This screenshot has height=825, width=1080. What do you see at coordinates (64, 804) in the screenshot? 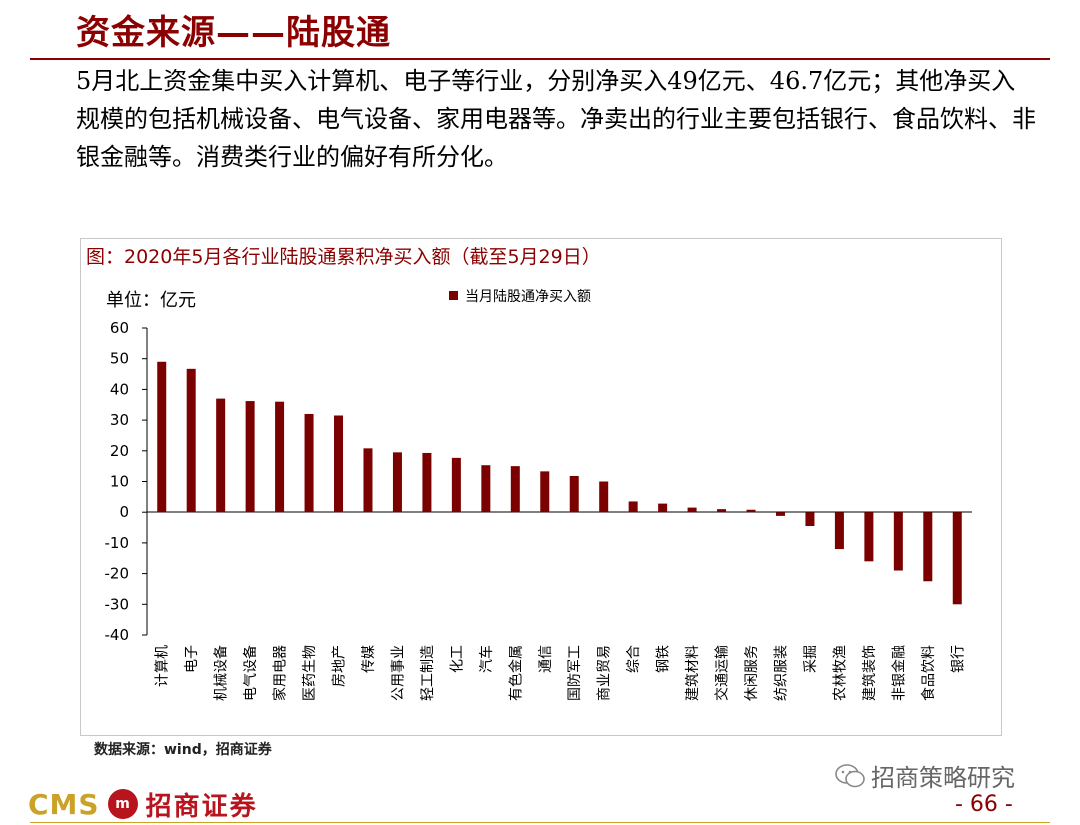
I see `brand-cms-text: CMS` at bounding box center [64, 804].